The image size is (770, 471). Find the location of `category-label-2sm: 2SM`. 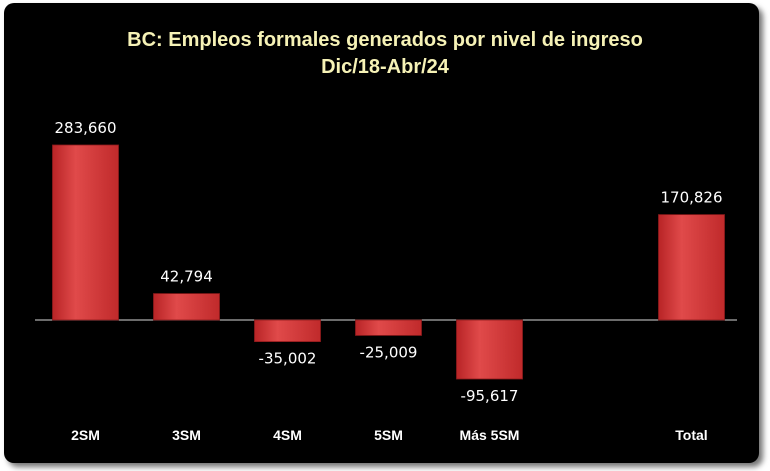

category-label-2sm: 2SM is located at coordinates (85, 435).